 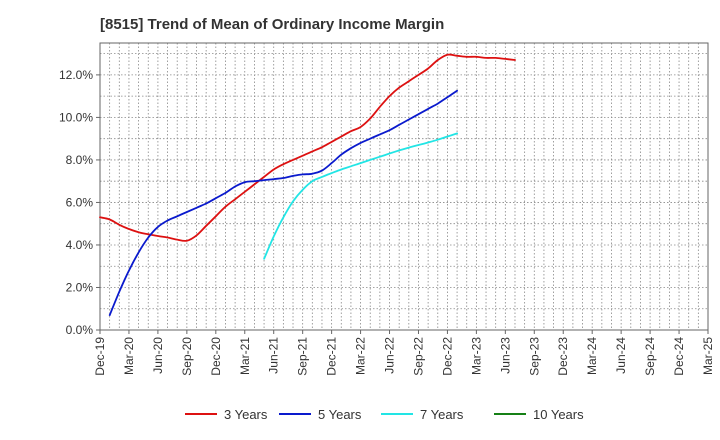 What do you see at coordinates (505, 355) in the screenshot?
I see `x-tick-label: Jun-23` at bounding box center [505, 355].